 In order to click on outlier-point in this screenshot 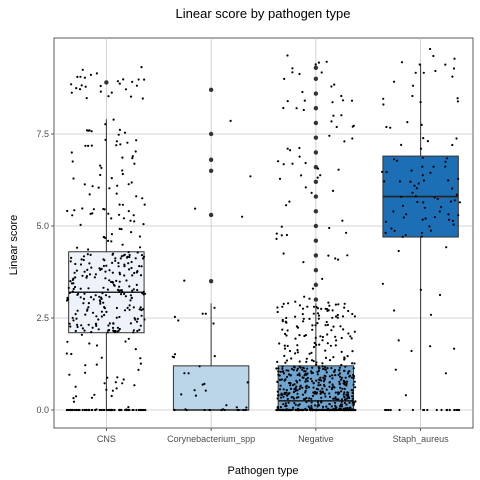, I will do `click(211, 134)`.